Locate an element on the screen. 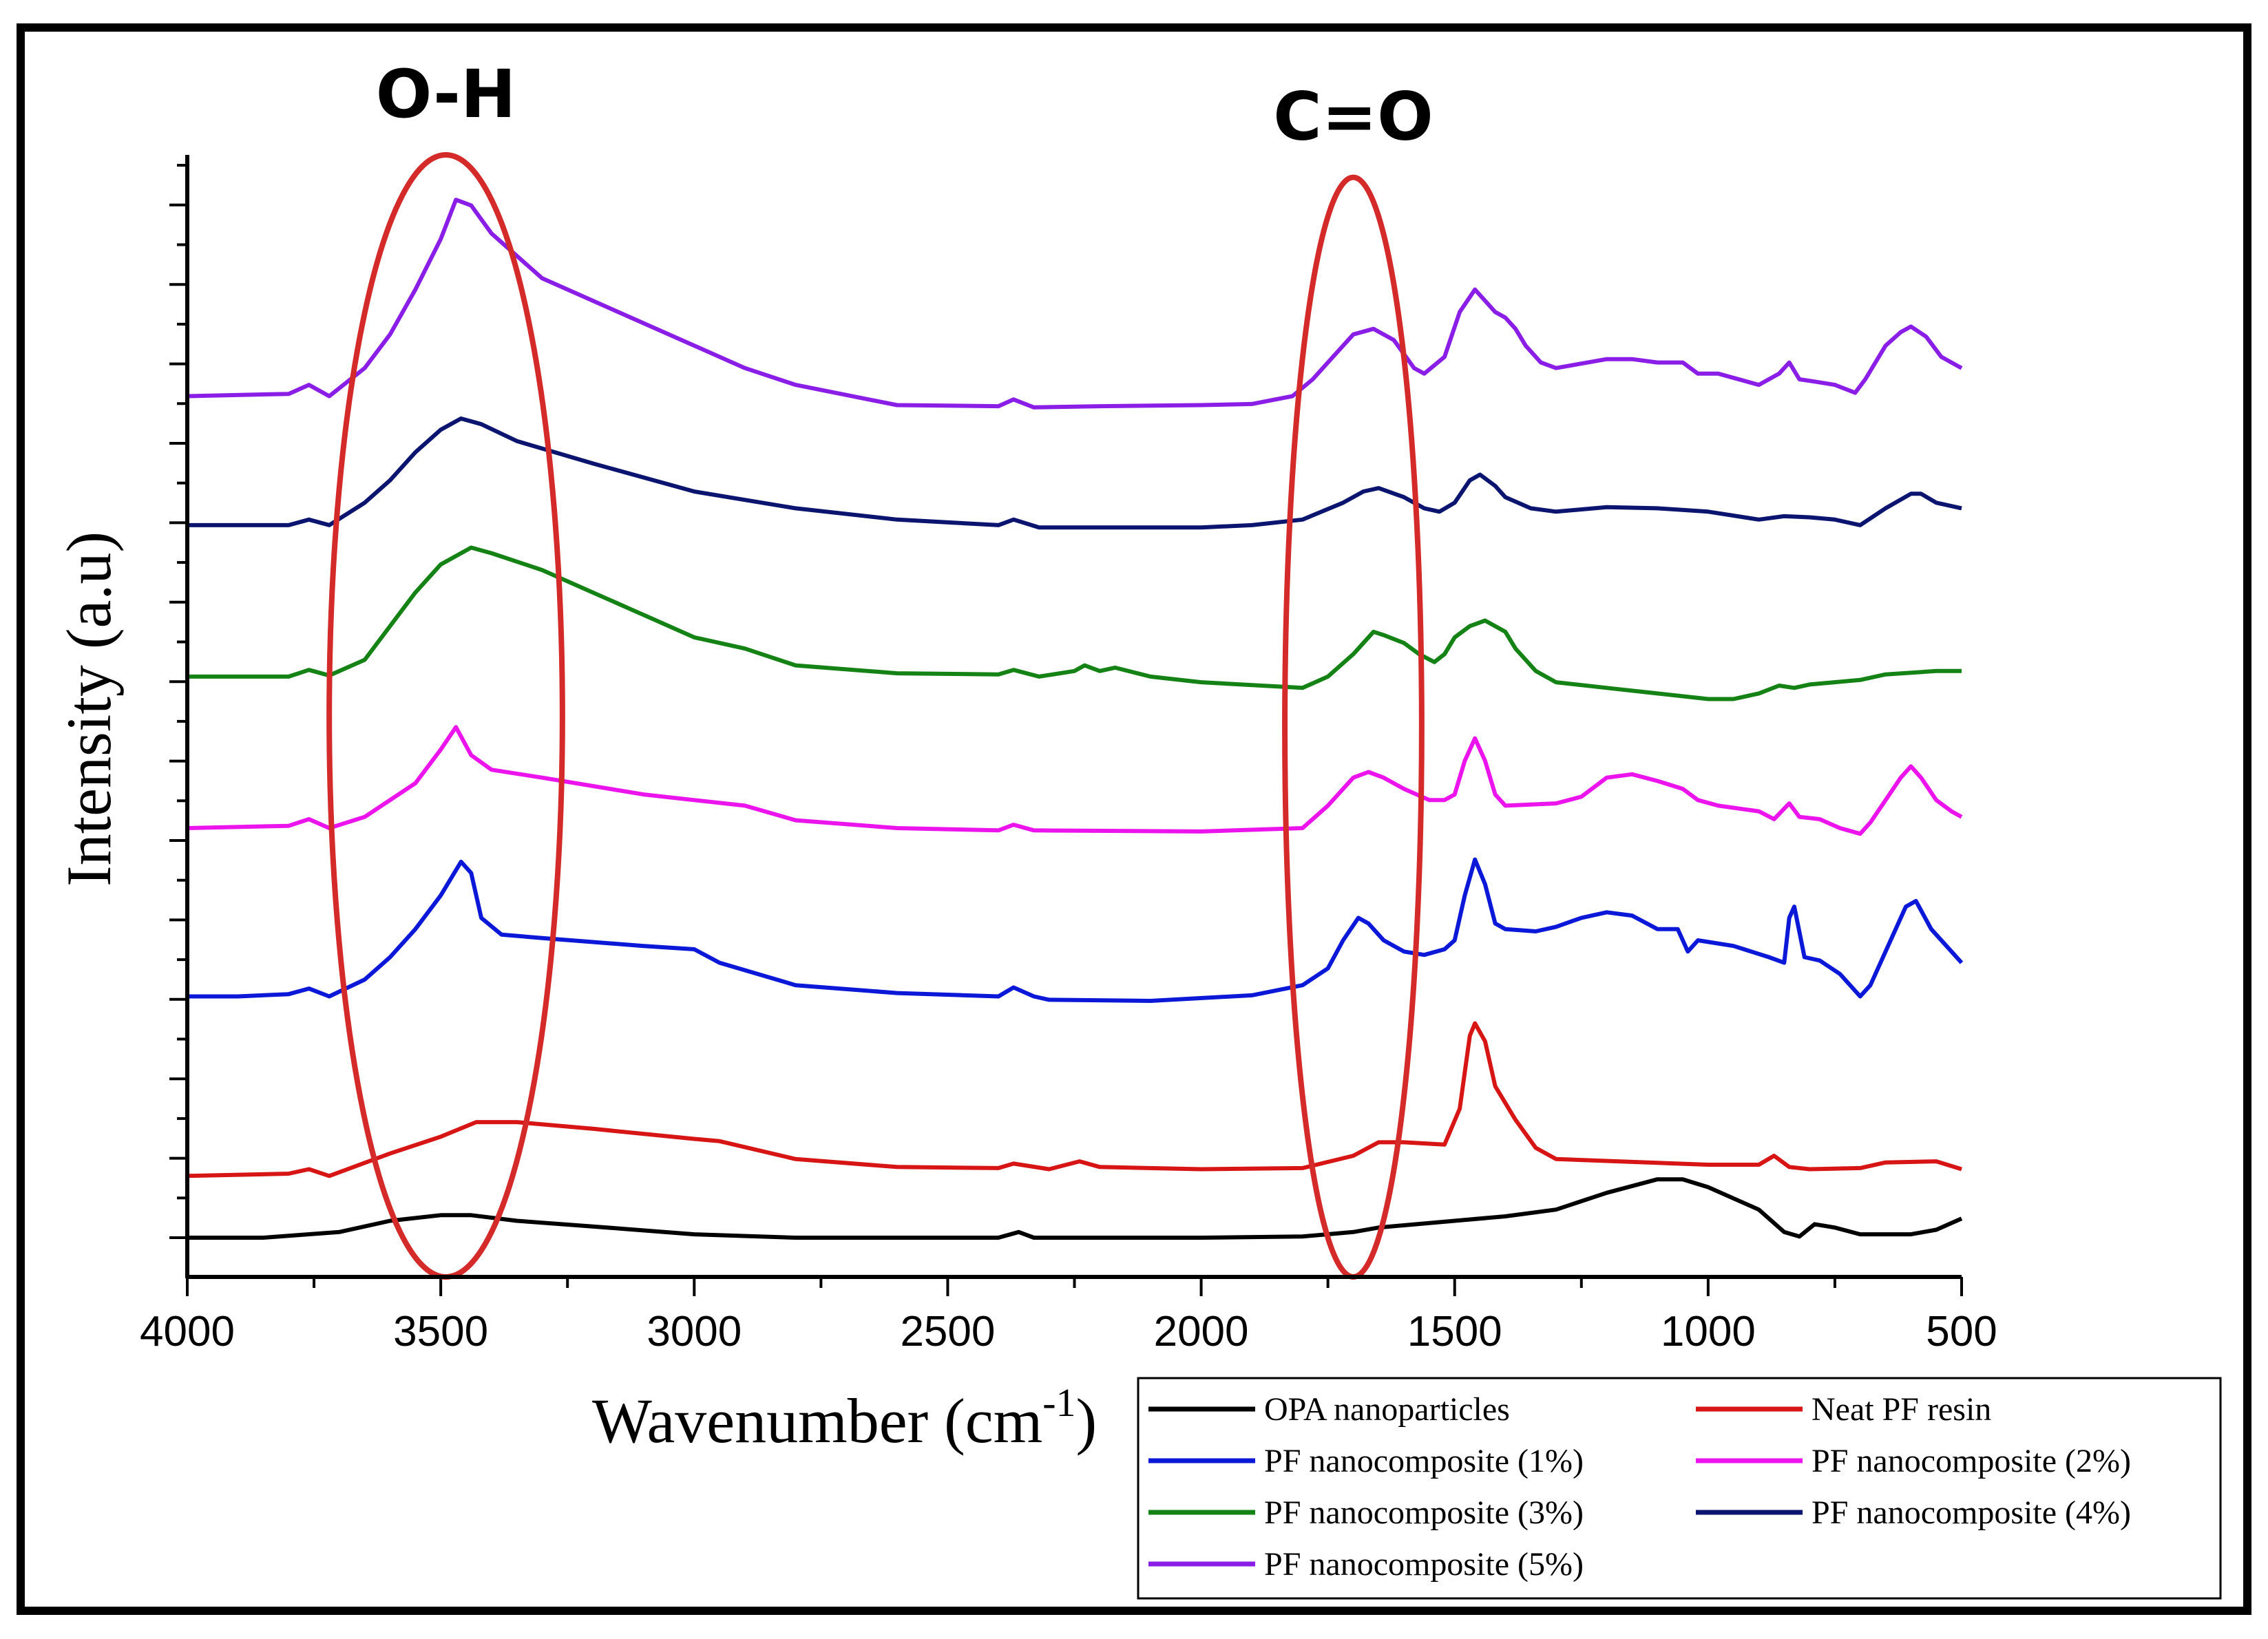  legend-box is located at coordinates (1679, 1489).